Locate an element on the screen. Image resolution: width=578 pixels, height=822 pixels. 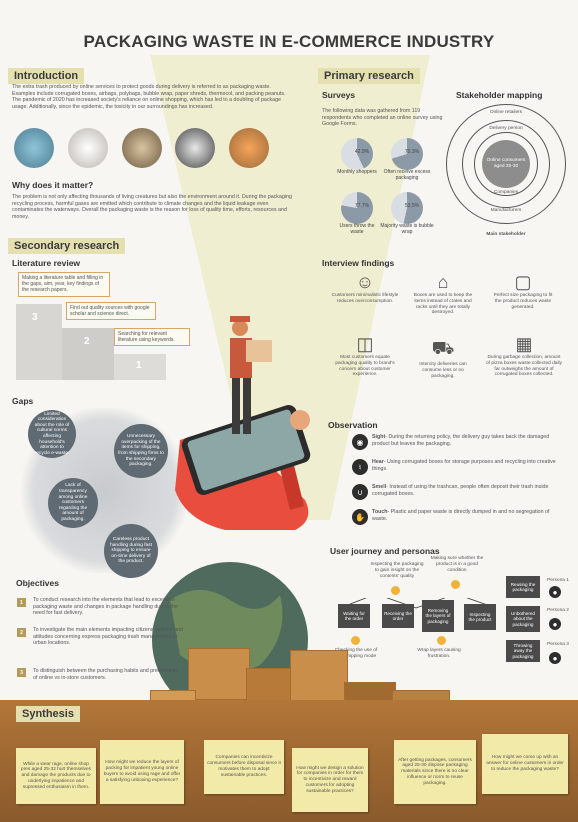
journey-line is located at coordinates (418, 603).